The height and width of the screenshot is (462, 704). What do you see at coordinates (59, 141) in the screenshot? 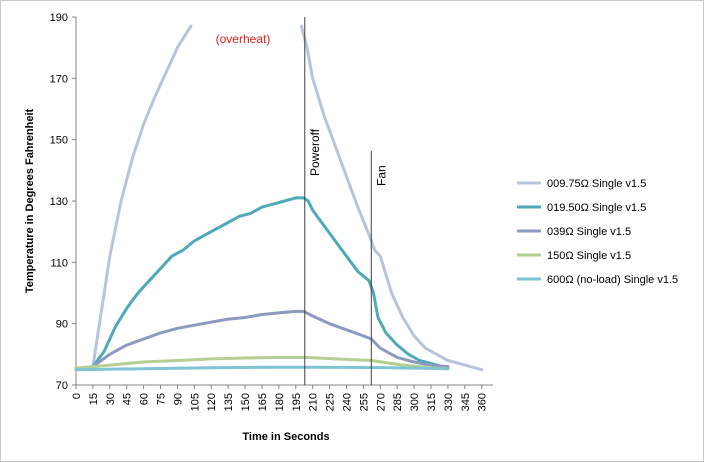
I see `y-tick-label: 150` at bounding box center [59, 141].